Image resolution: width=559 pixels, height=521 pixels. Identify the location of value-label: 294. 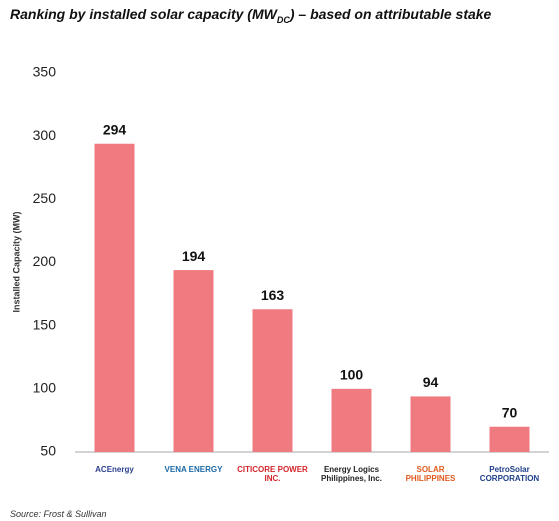
(115, 129).